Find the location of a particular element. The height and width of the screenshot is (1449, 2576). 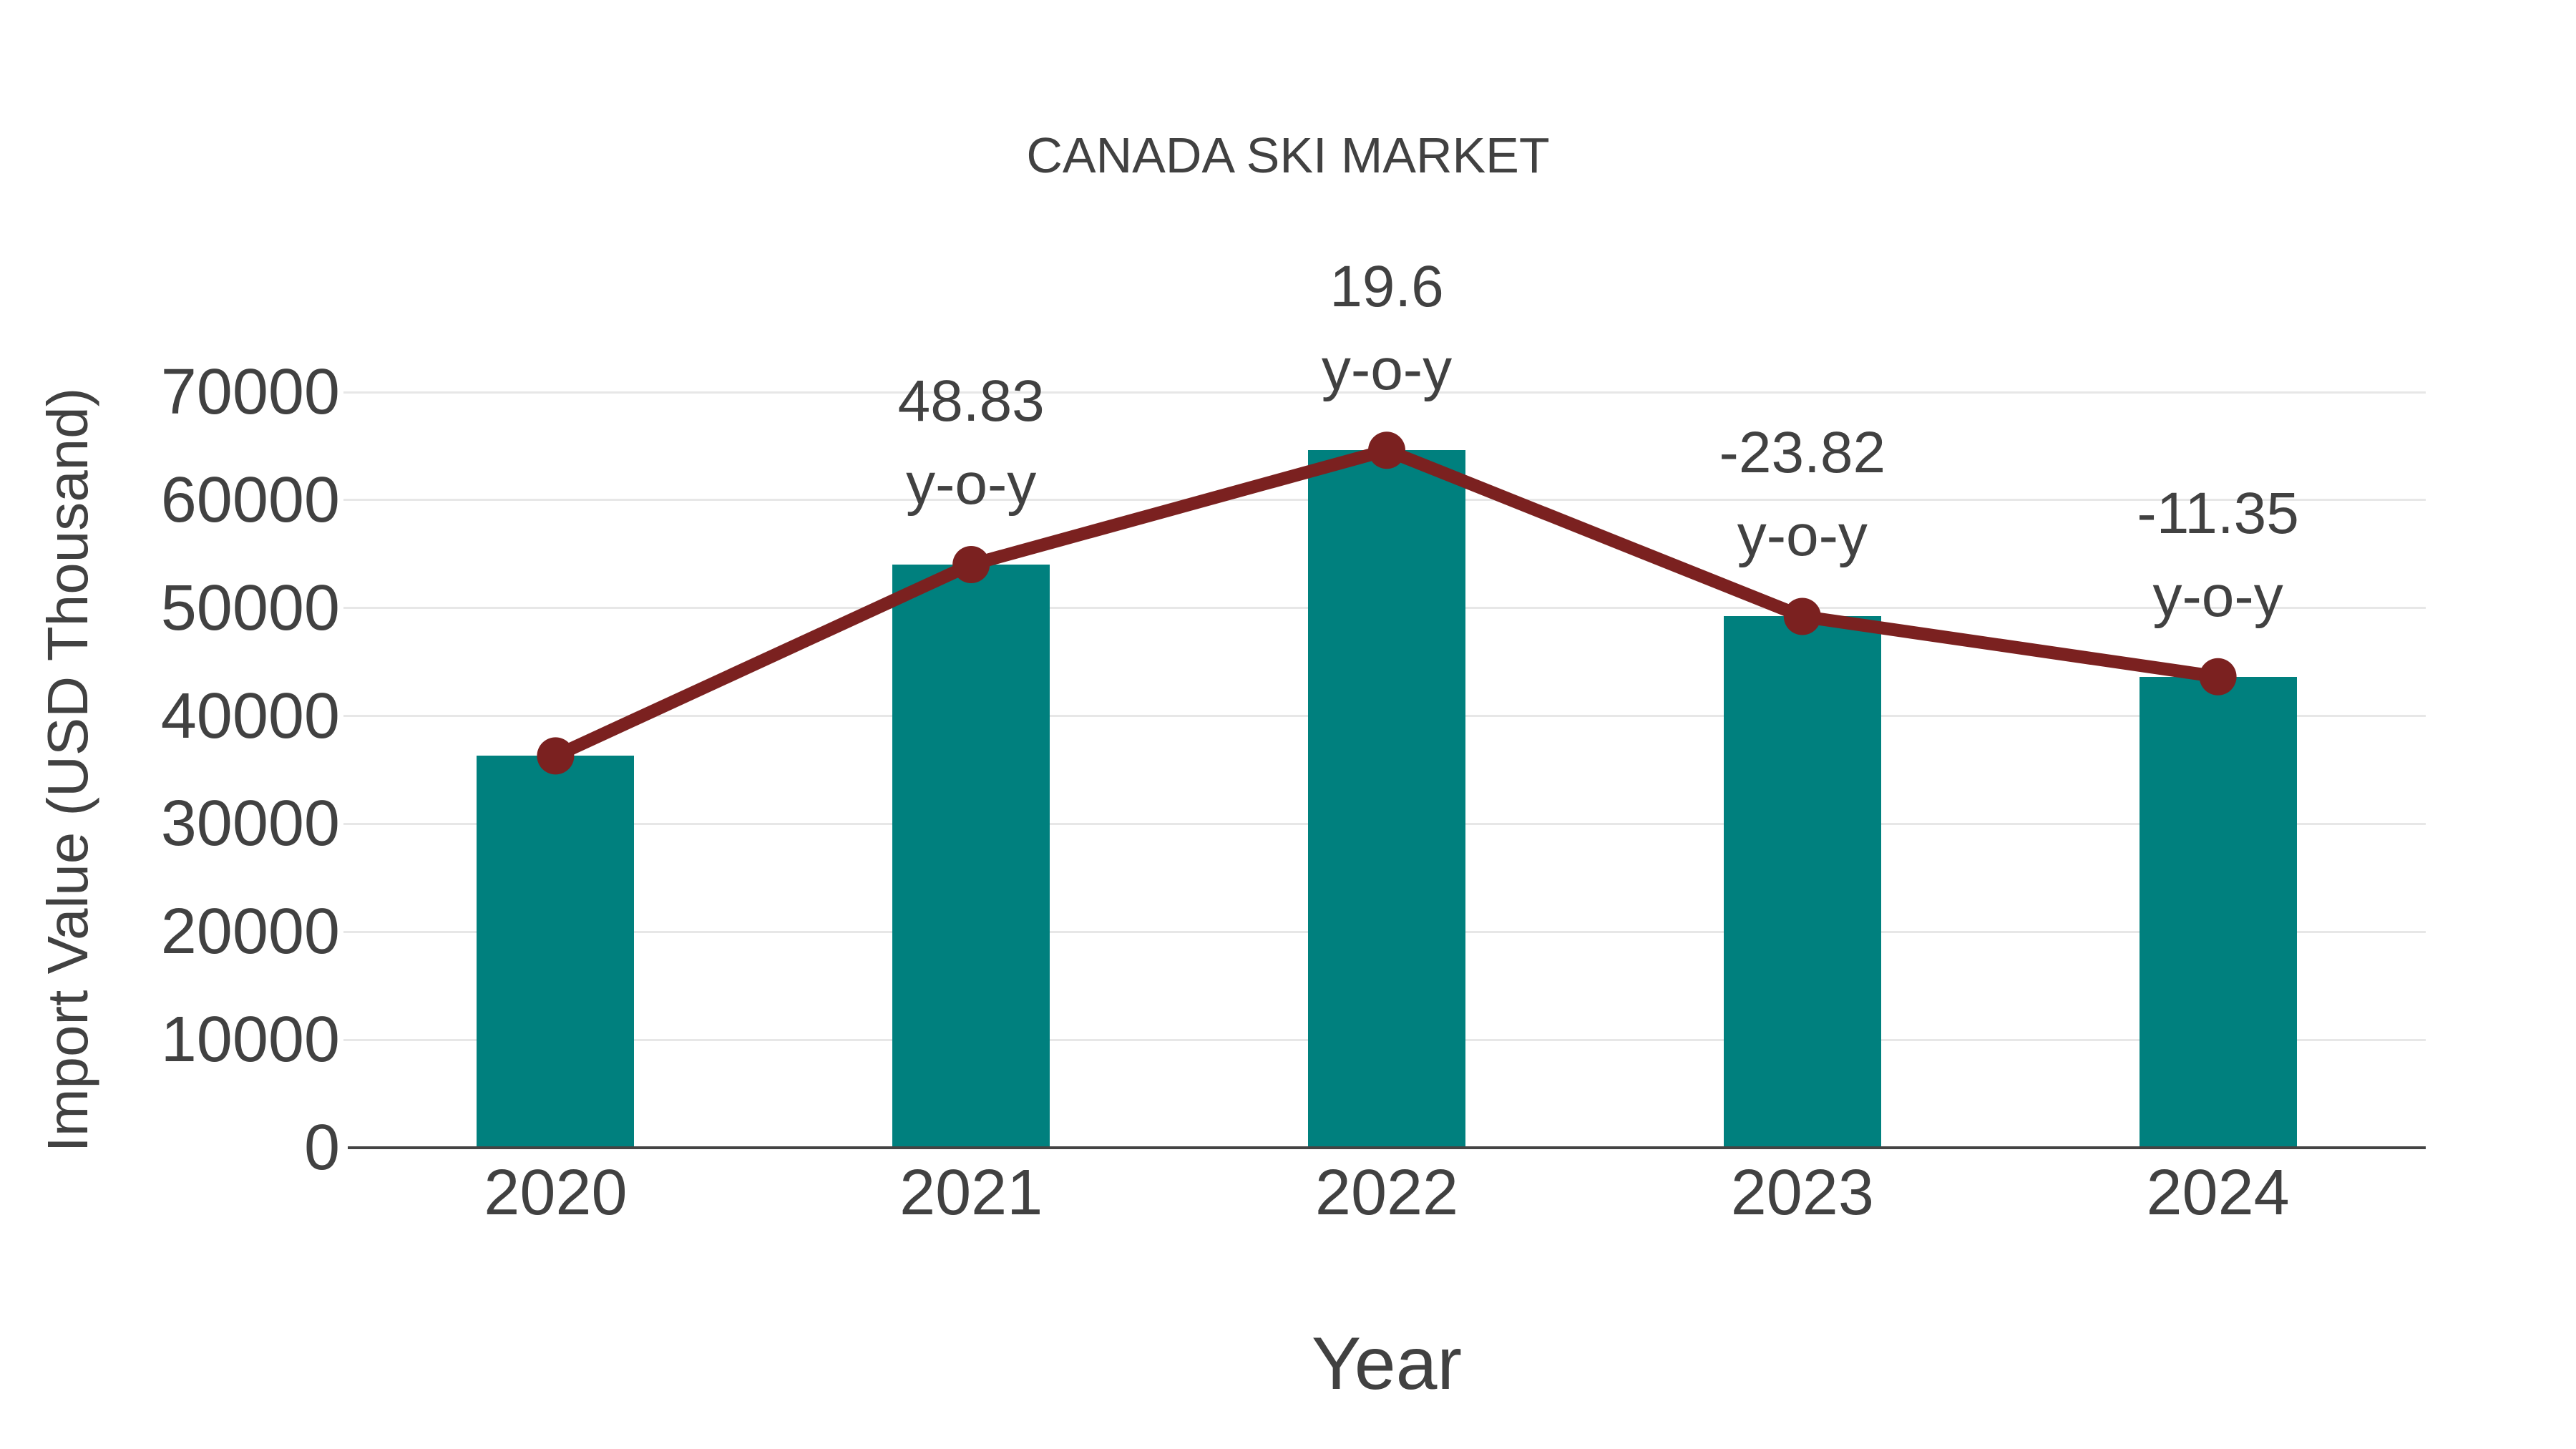

yoy-trend-line is located at coordinates (1387, 603).